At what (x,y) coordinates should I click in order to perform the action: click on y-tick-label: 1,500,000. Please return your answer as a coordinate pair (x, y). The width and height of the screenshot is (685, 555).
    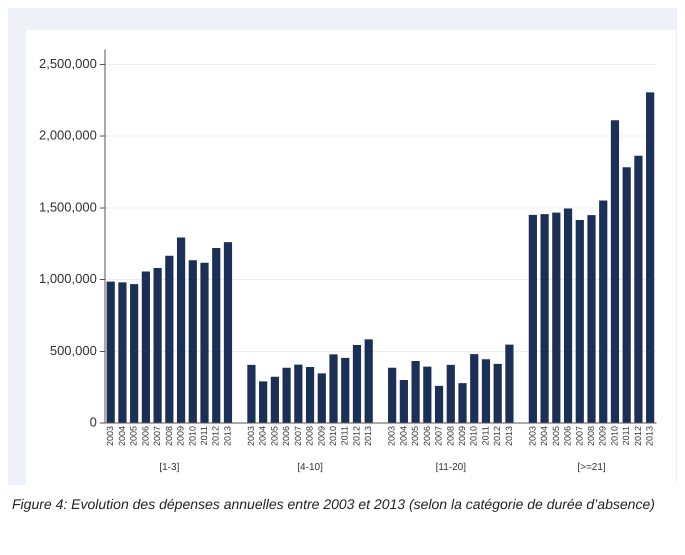
    Looking at the image, I should click on (67, 206).